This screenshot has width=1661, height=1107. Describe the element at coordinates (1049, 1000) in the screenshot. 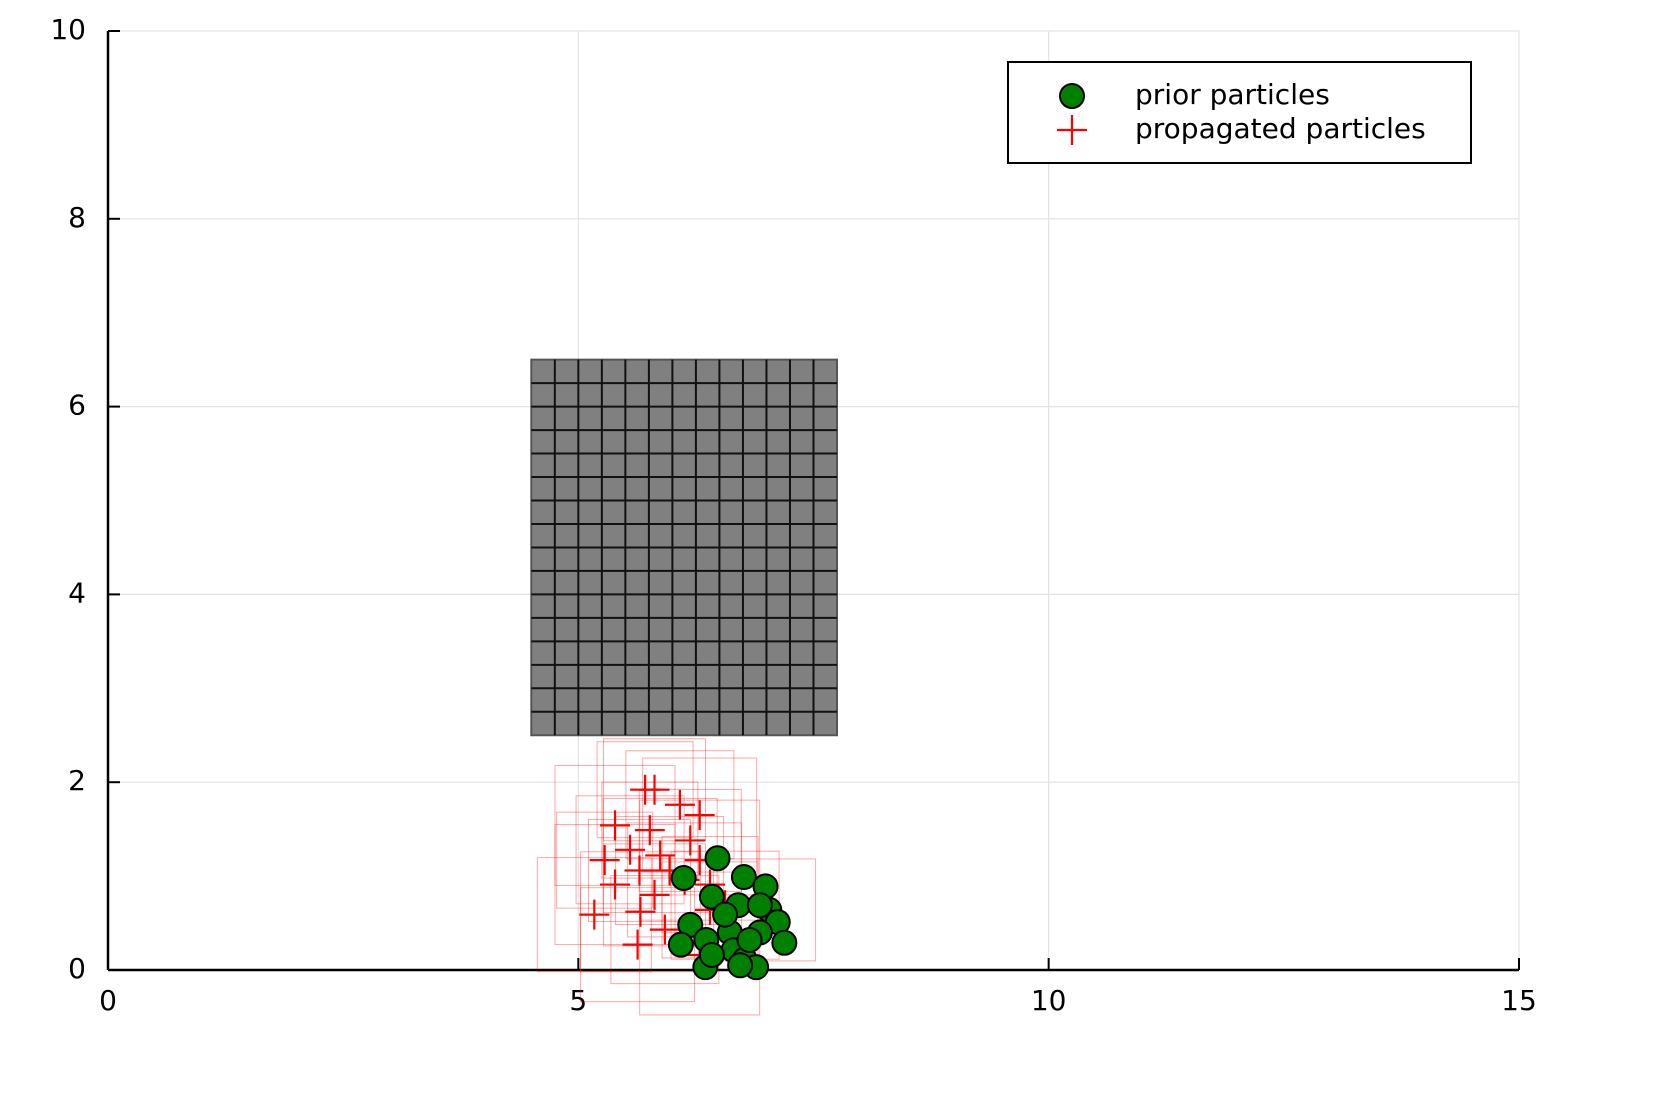

I see `x-tick-label: 10` at that location.